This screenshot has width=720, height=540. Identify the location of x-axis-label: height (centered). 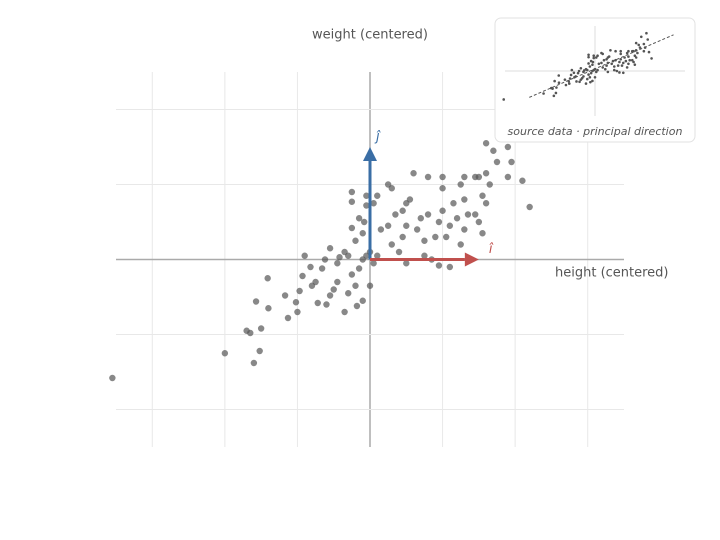
(612, 273).